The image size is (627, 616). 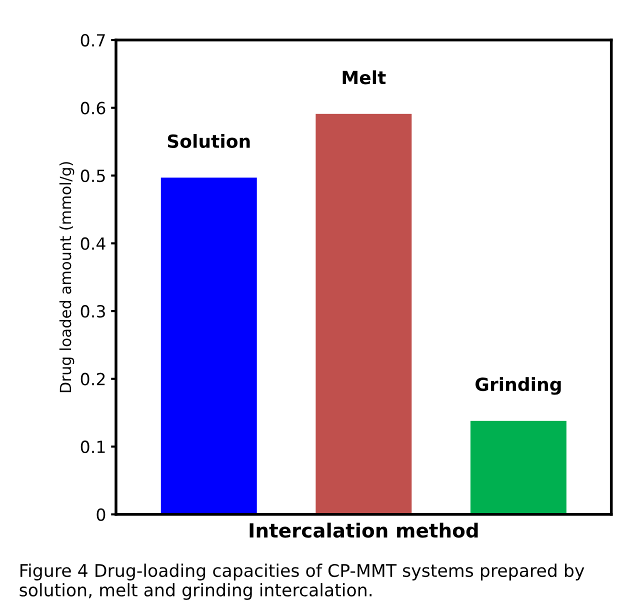 I want to click on y-tick-label: 0.5, so click(x=92, y=176).